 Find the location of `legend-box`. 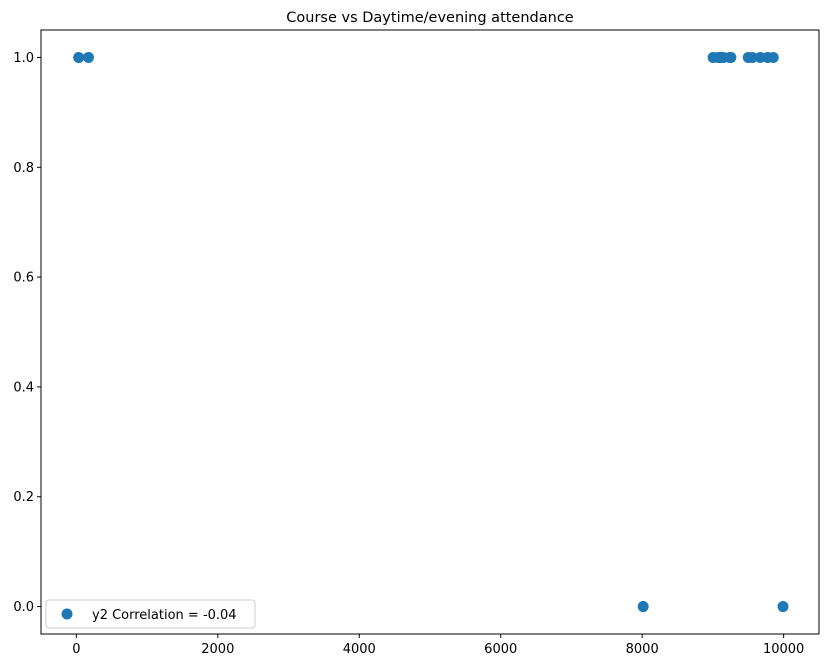

legend-box is located at coordinates (150, 614).